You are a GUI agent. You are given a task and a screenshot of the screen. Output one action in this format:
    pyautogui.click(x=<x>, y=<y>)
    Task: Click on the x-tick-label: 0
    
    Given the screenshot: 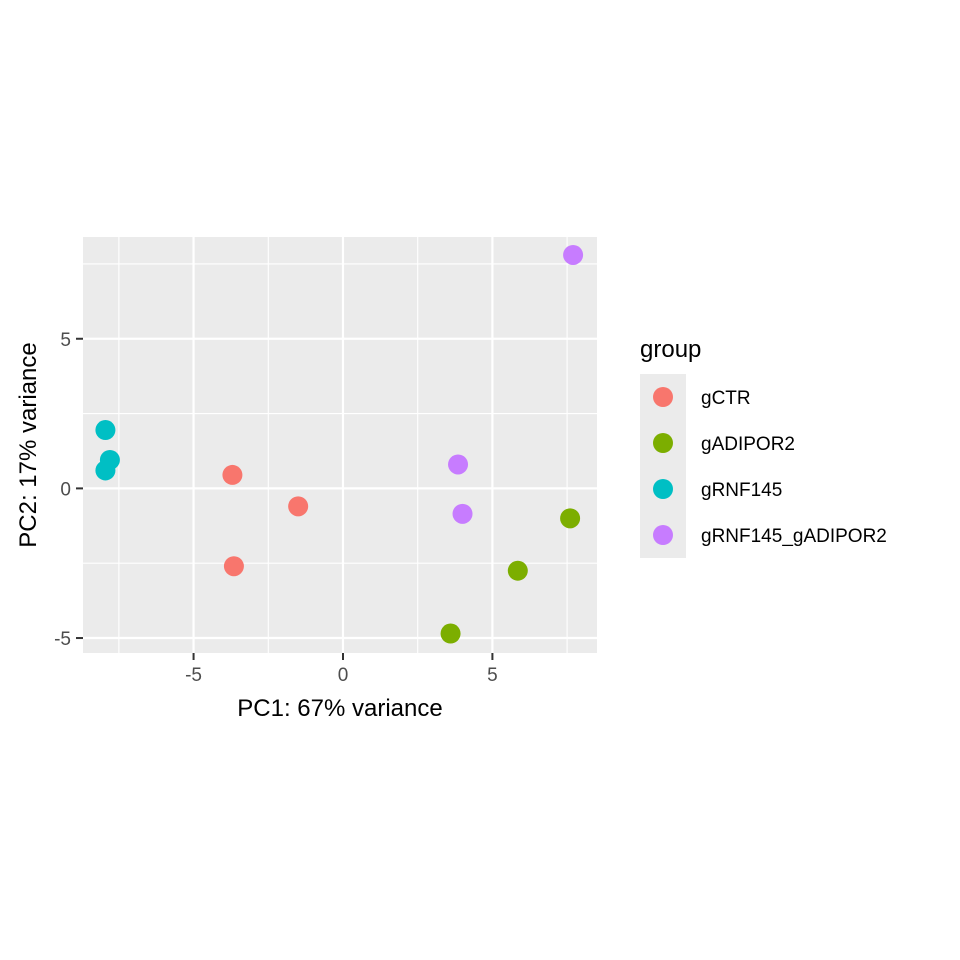 What is the action you would take?
    pyautogui.click(x=343, y=675)
    